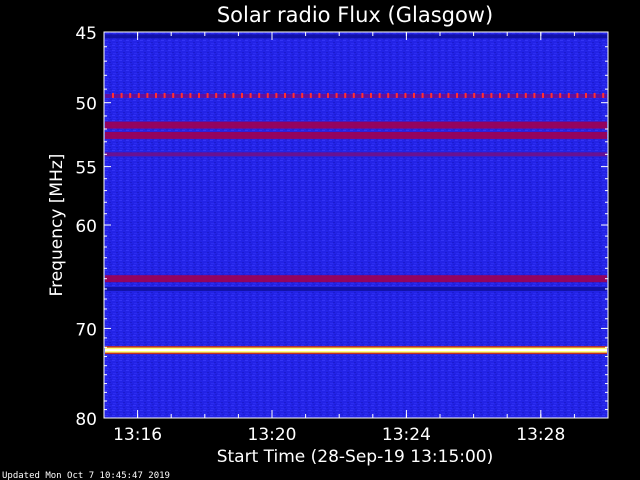  What do you see at coordinates (540, 435) in the screenshot?
I see `x-tick-label: 13:28` at bounding box center [540, 435].